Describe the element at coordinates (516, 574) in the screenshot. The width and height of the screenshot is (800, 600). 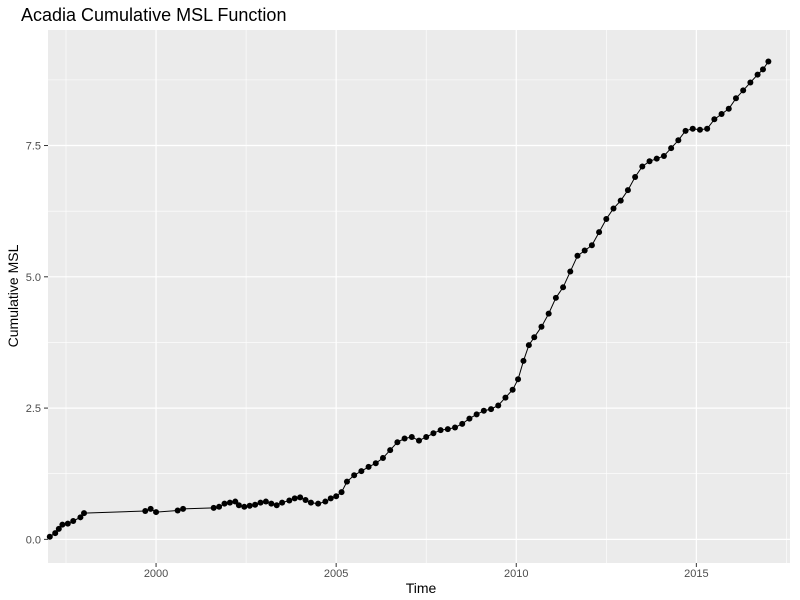
I see `x-tick-label: 2010` at that location.